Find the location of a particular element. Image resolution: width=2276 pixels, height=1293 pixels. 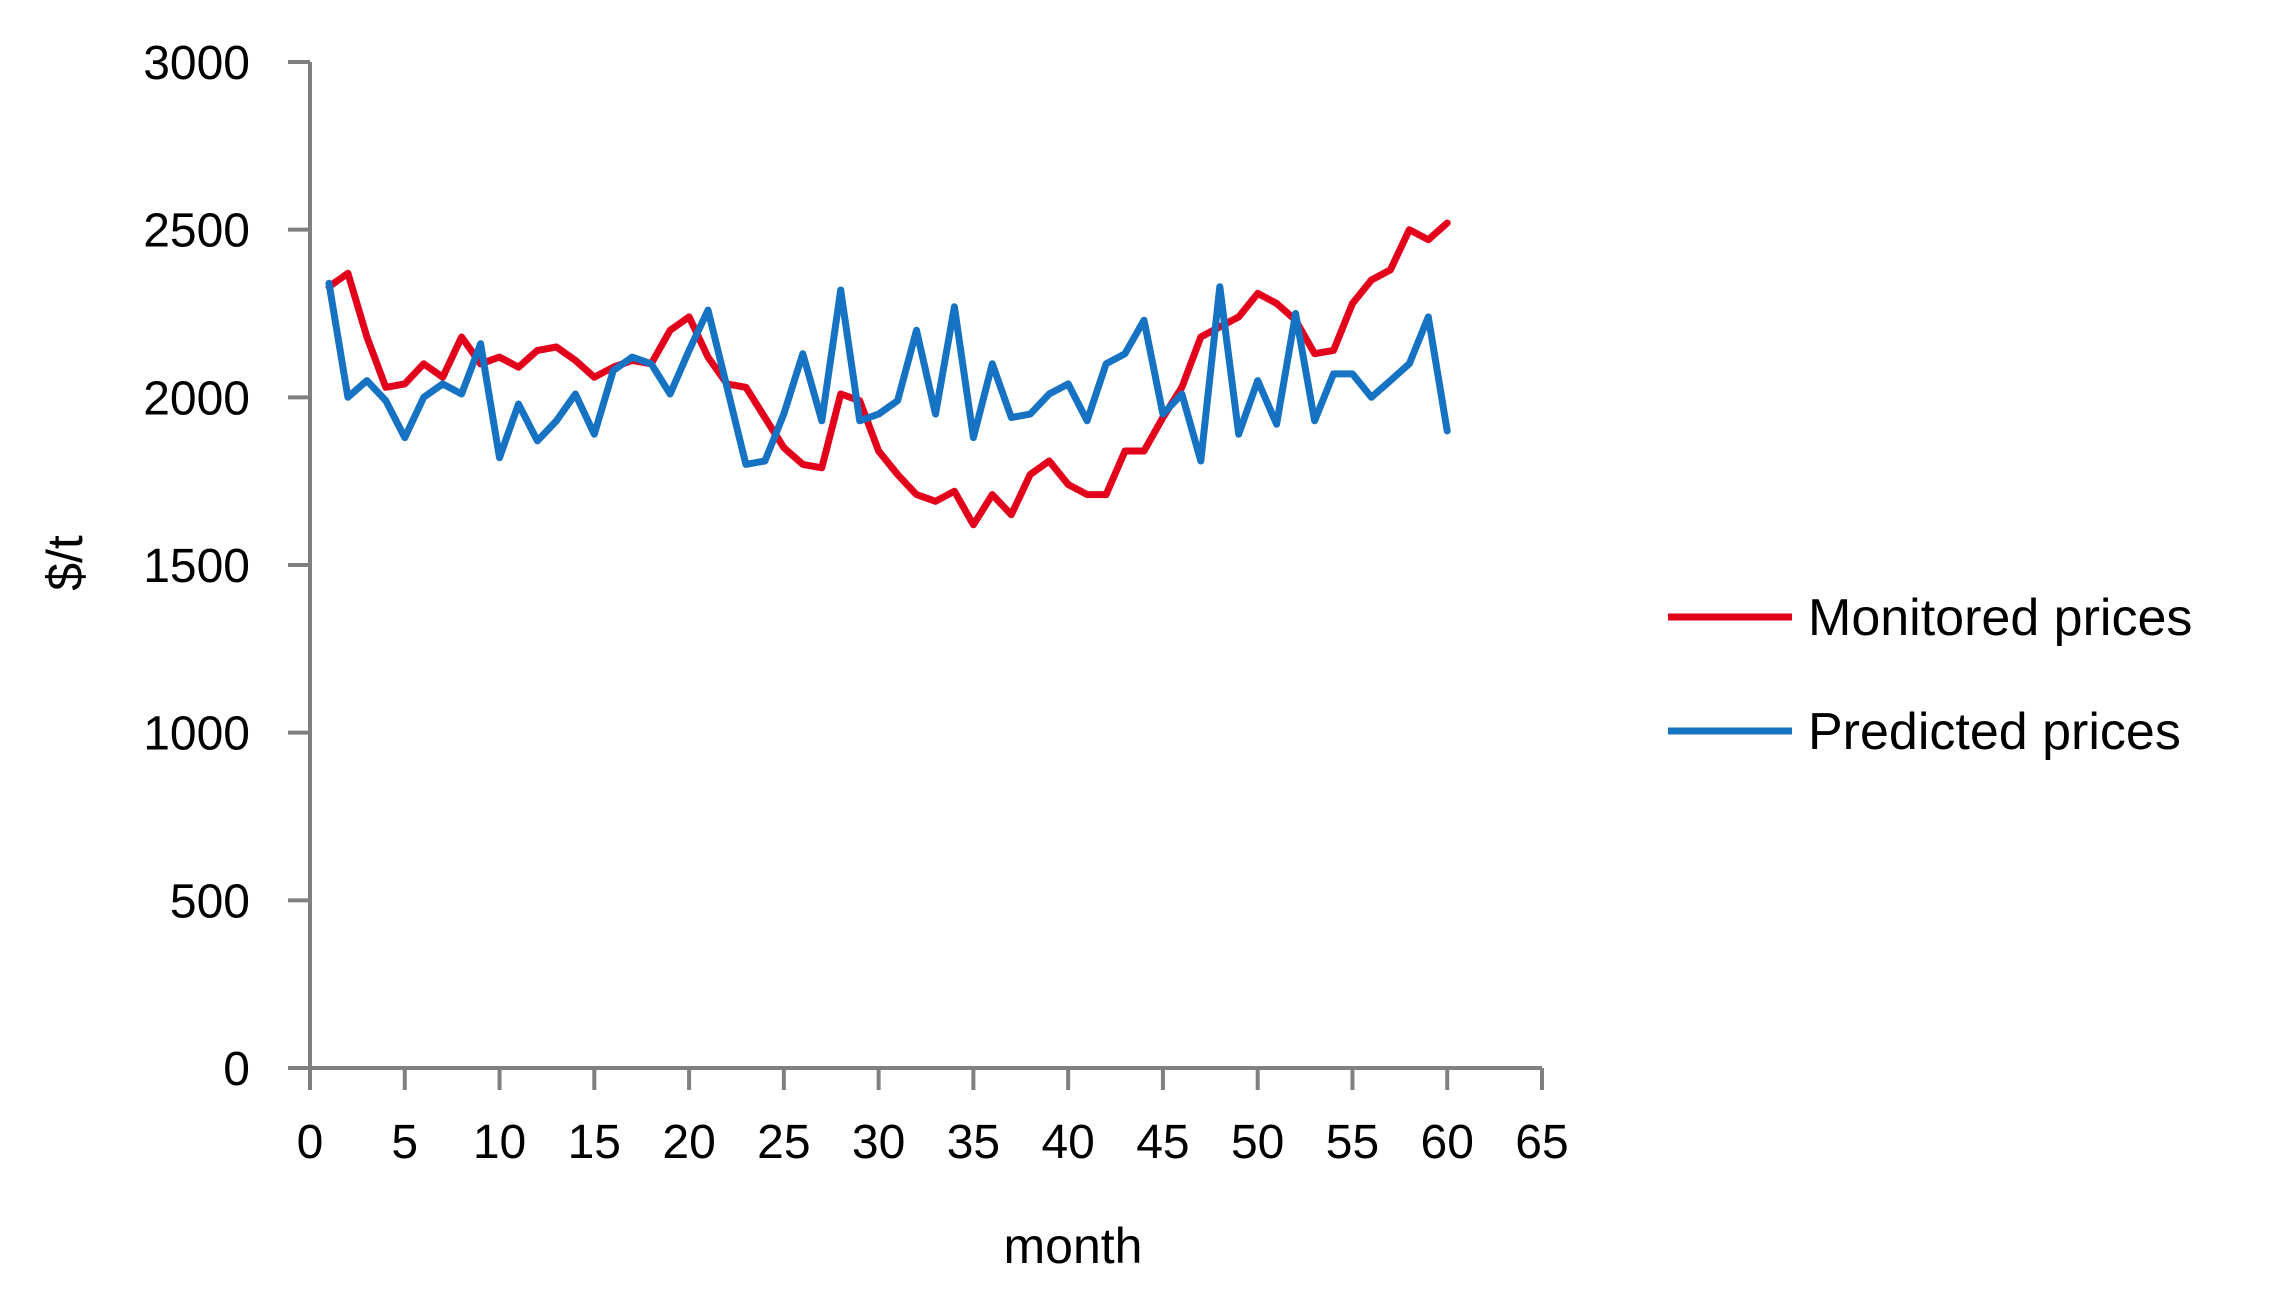

x-tick-label: 55 is located at coordinates (1352, 1142).